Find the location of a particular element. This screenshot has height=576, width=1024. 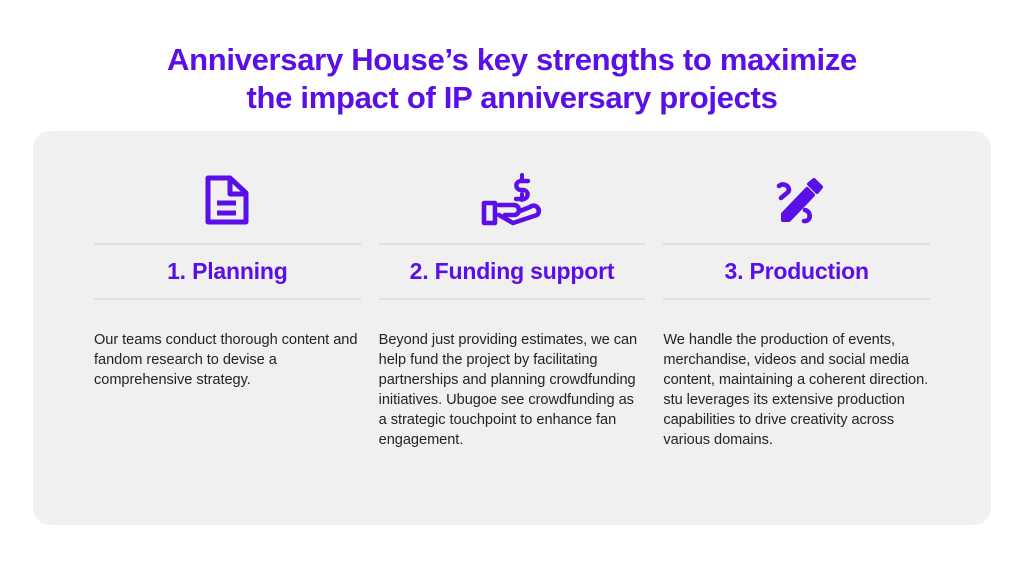

column-heading: 1. Planning is located at coordinates (227, 271).